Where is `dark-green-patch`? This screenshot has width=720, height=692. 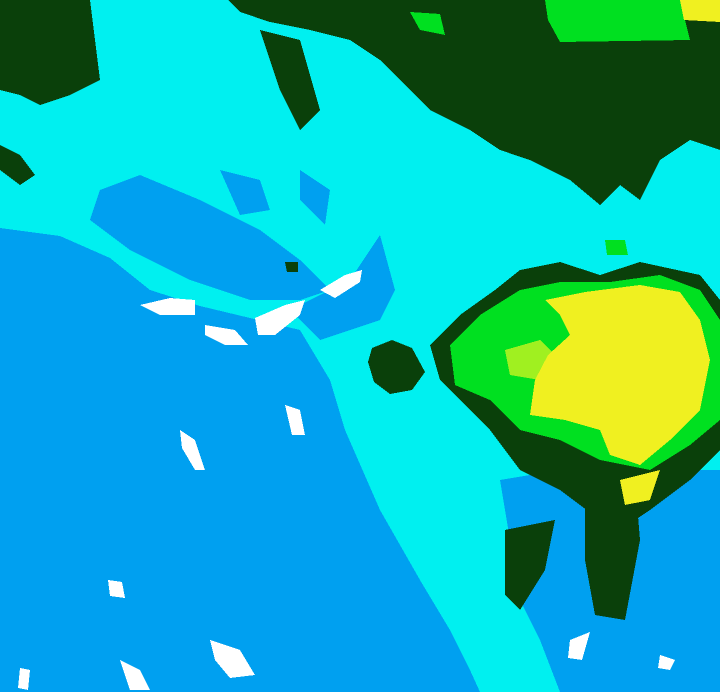
dark-green-patch is located at coordinates (291, 267).